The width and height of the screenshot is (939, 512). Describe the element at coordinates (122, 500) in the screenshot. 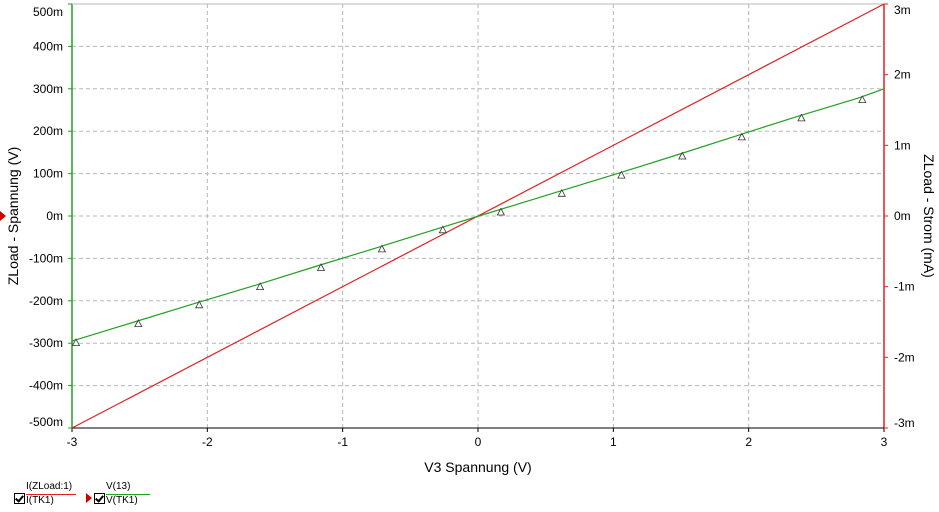

I see `legend-label-bottom: V(TK1)` at that location.